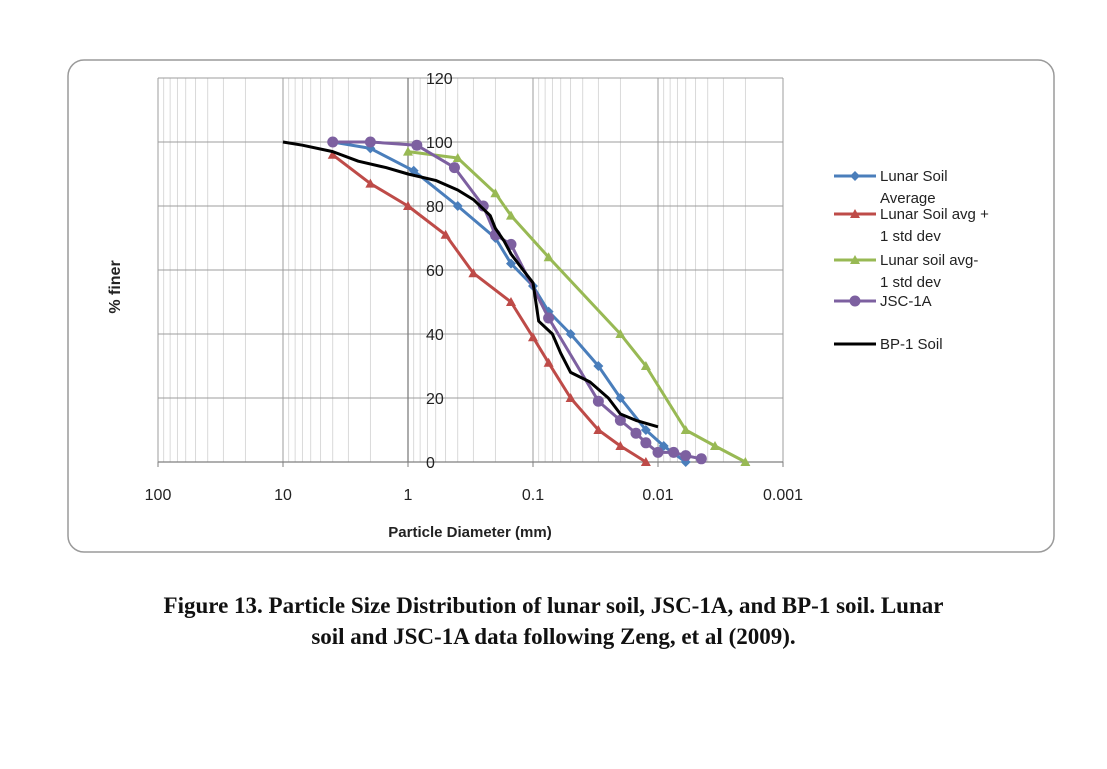 Image resolution: width=1107 pixels, height=769 pixels. I want to click on legend-entry: BP-1 Soil, so click(888, 344).